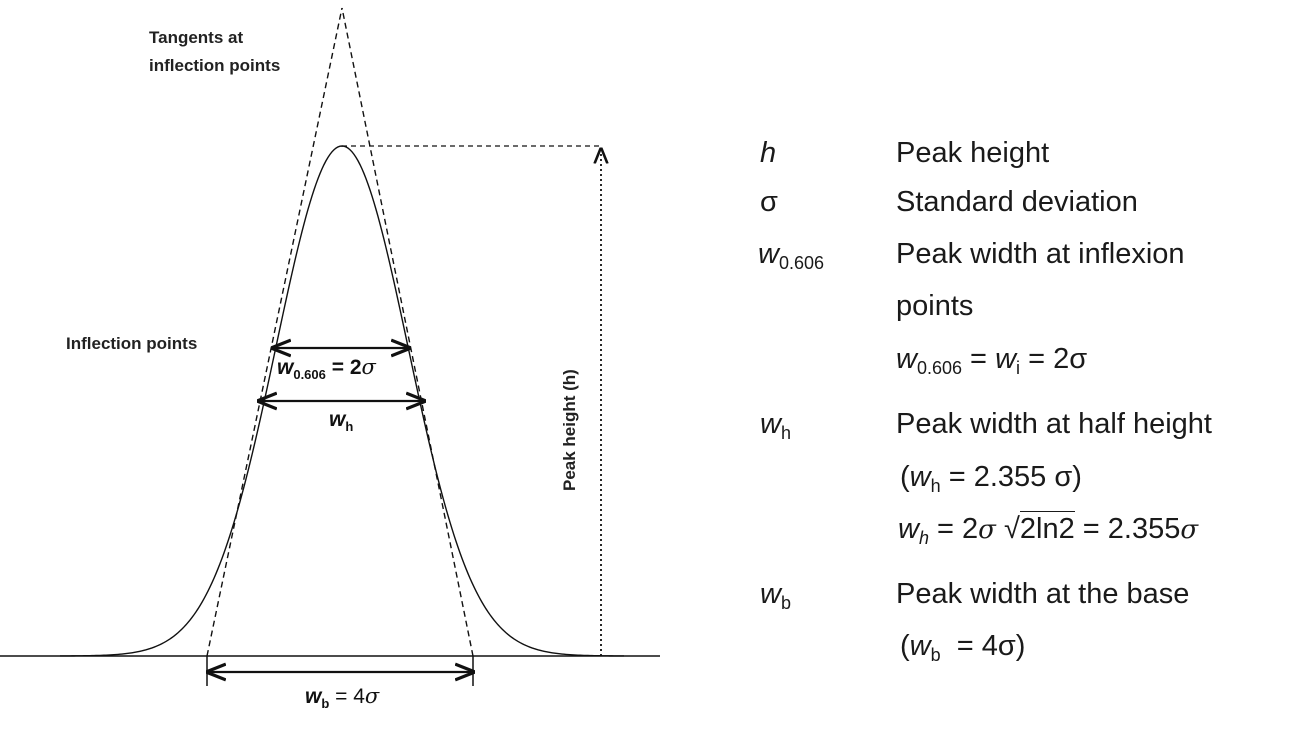 This screenshot has height=747, width=1298. Describe the element at coordinates (991, 478) in the screenshot. I see `legend-wh-paren: (wh = 2.355 σ)` at that location.